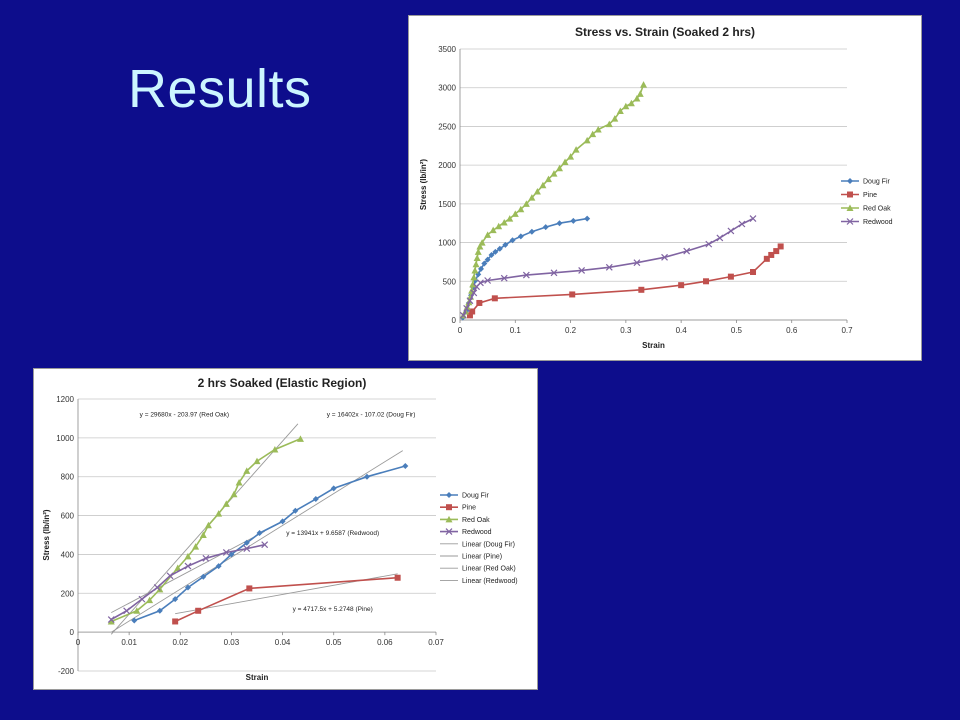 The width and height of the screenshot is (960, 720). Describe the element at coordinates (332, 533) in the screenshot. I see `trendline-equation: y = 13941x + 9.6587 (Redwood)` at that location.